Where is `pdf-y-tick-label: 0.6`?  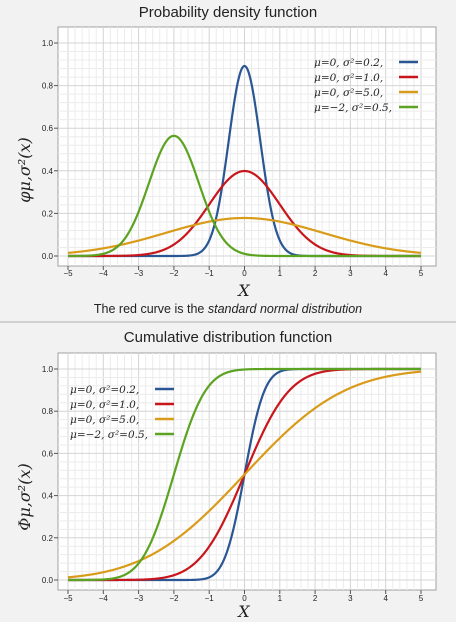
pdf-y-tick-label: 0.6 is located at coordinates (48, 128).